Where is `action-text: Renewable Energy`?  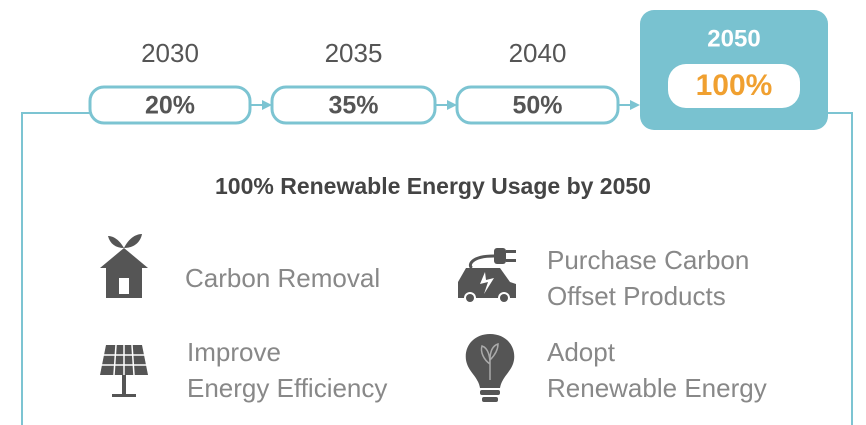
action-text: Renewable Energy is located at coordinates (657, 388).